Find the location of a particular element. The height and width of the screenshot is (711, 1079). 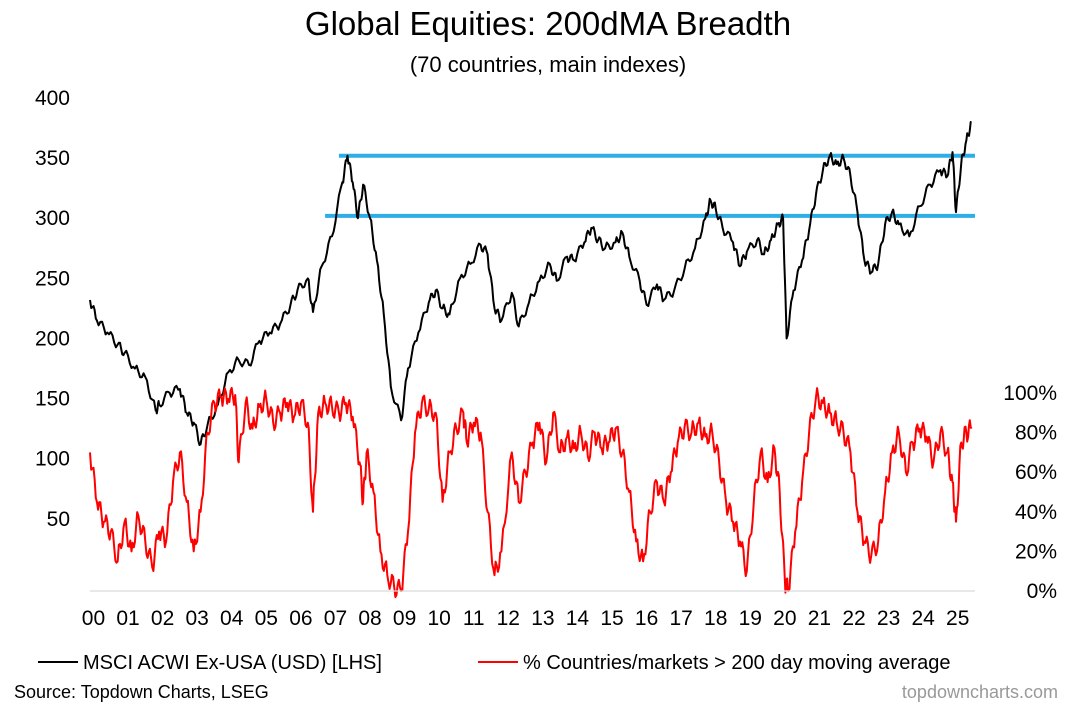

x-tick-label: 12 is located at coordinates (508, 618).